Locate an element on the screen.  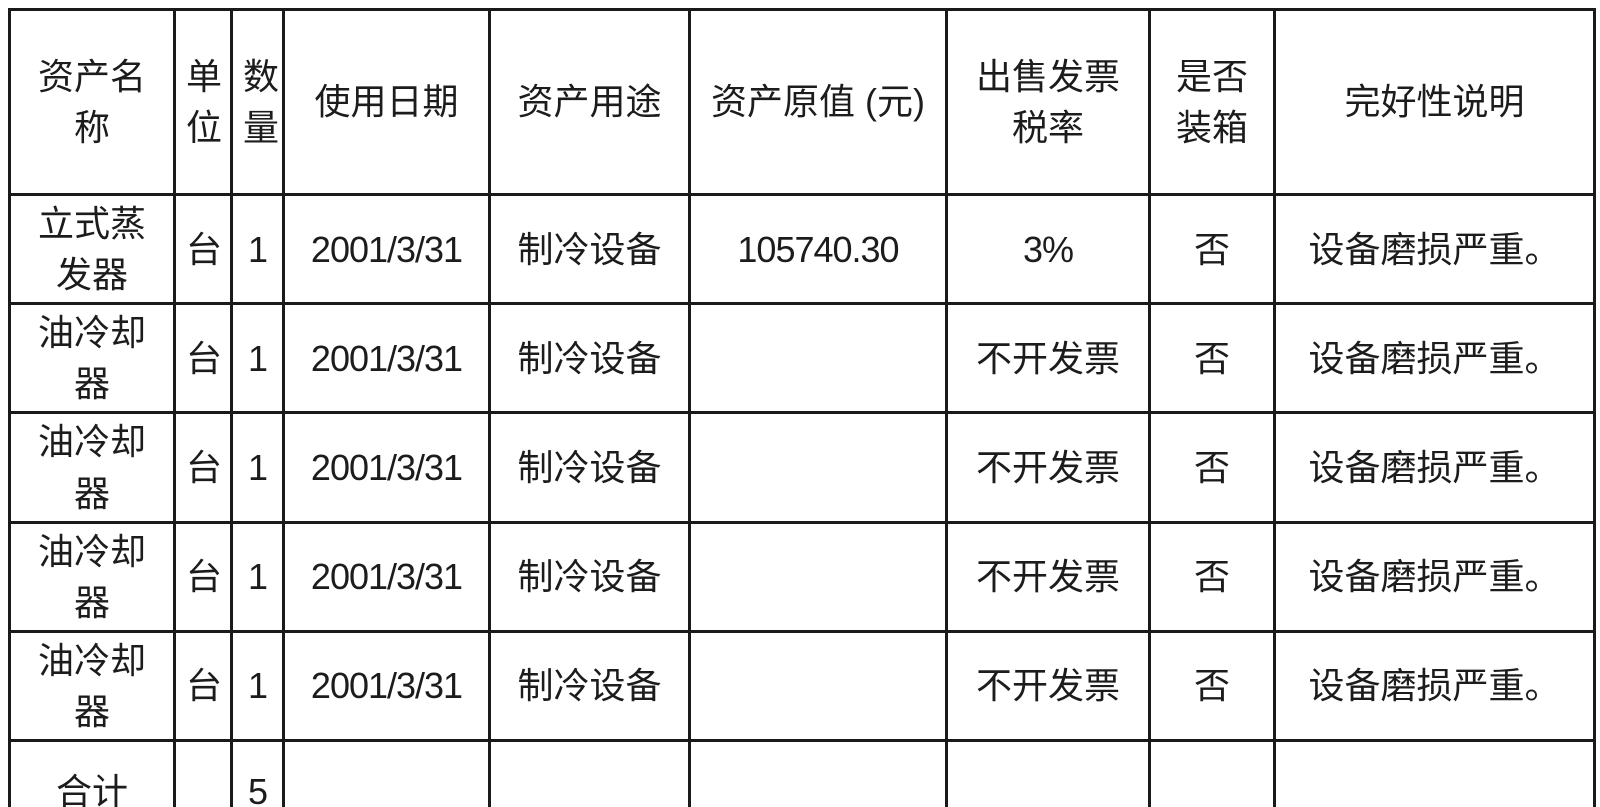
total-quantity: 5 is located at coordinates (257, 773).